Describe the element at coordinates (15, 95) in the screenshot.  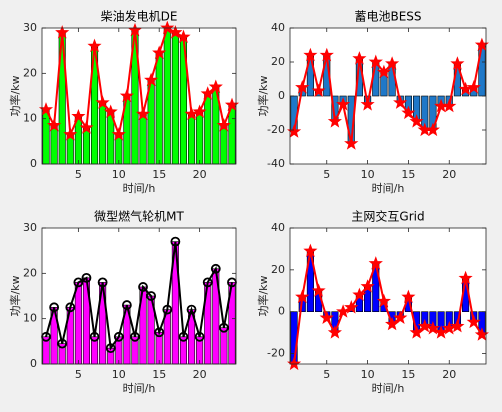
I see `y-axis-label: 功率/kw` at that location.